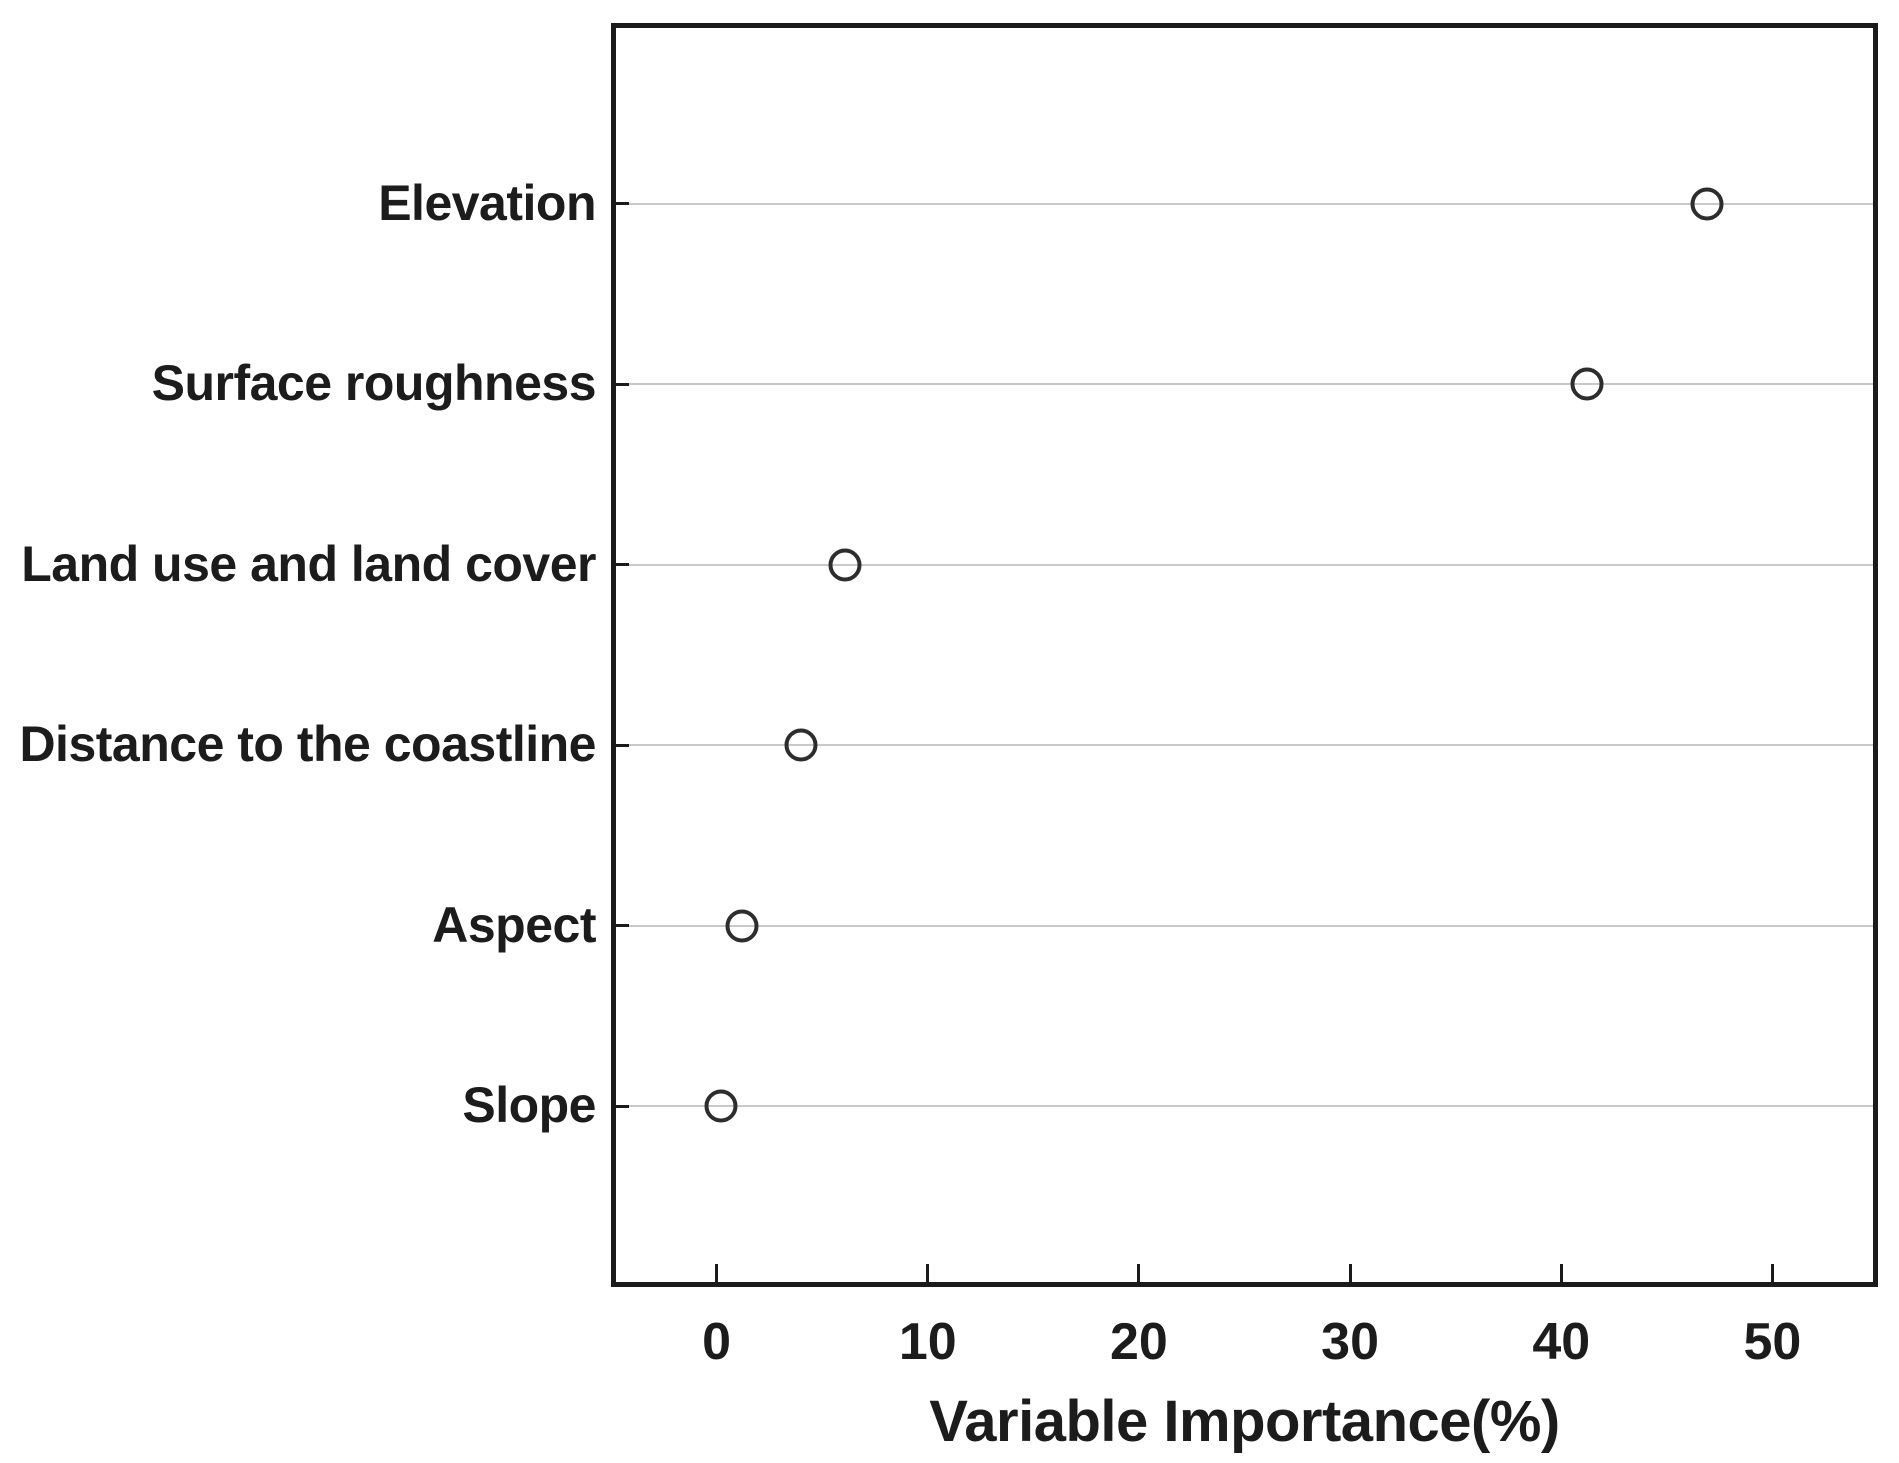 The image size is (1899, 1463). Describe the element at coordinates (717, 1342) in the screenshot. I see `x-tick-label: 0` at that location.